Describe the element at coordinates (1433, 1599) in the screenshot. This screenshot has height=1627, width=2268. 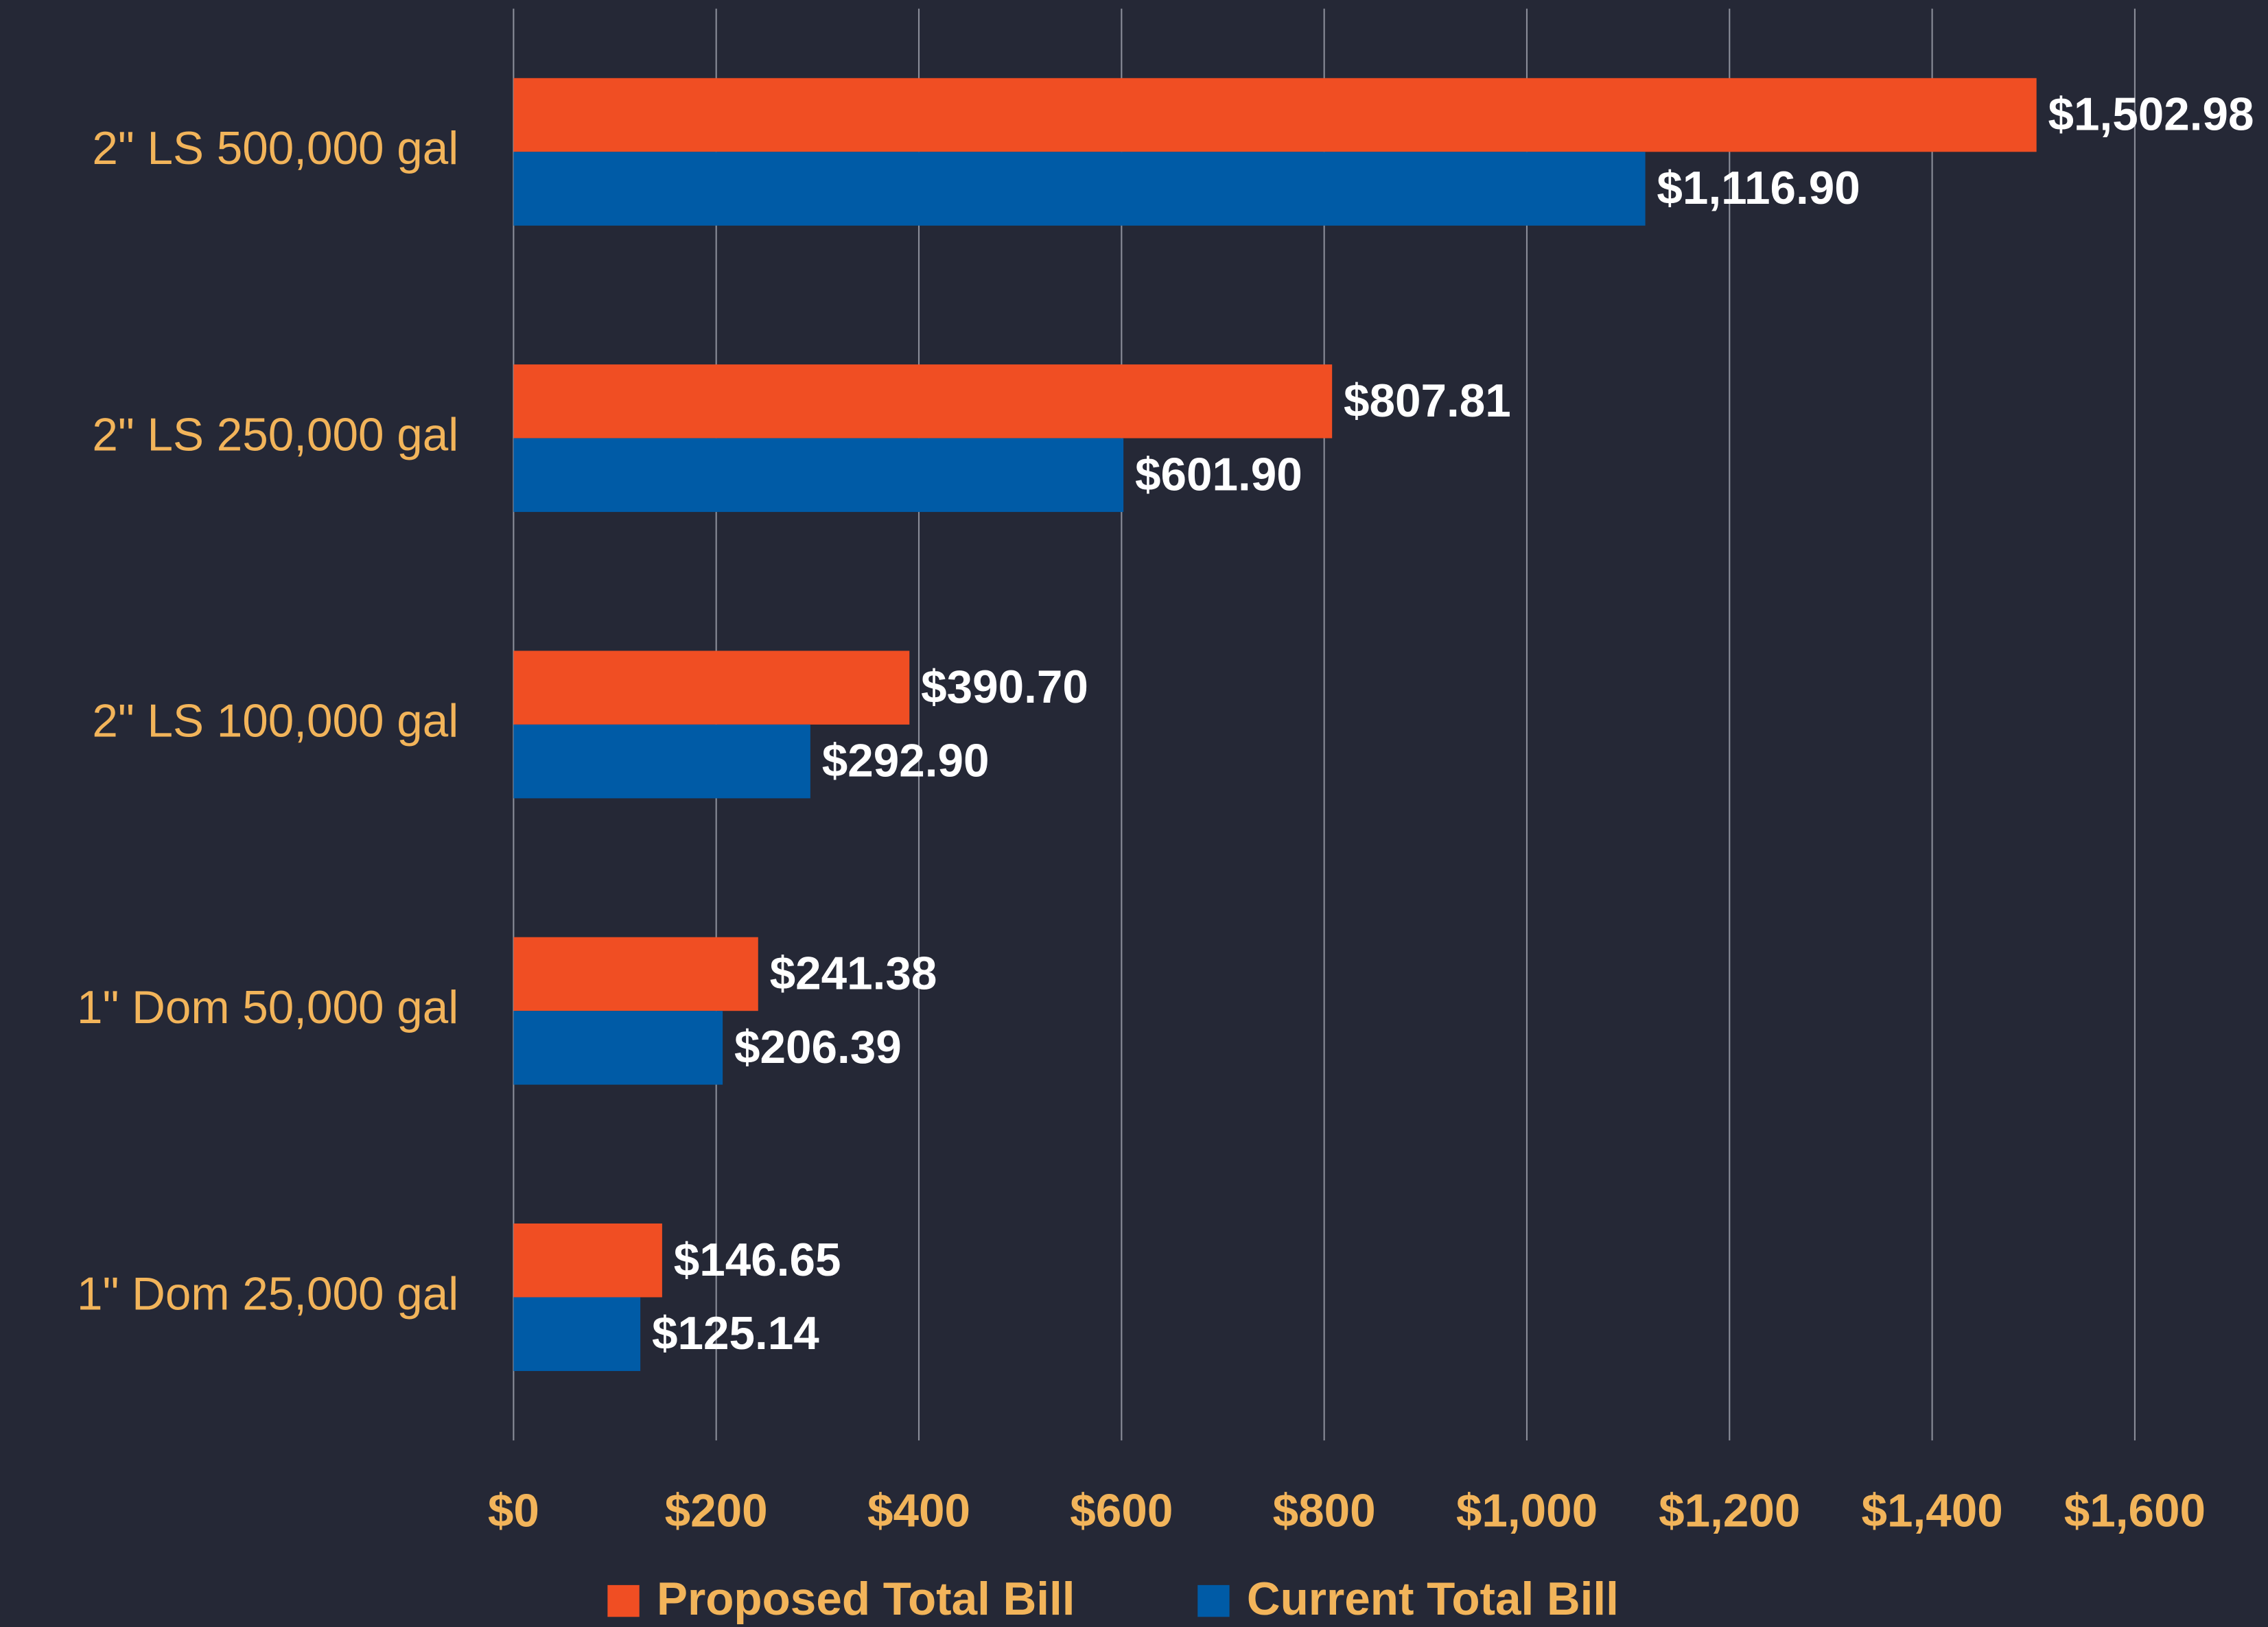
I see `legend-label: Current Total Bill` at that location.